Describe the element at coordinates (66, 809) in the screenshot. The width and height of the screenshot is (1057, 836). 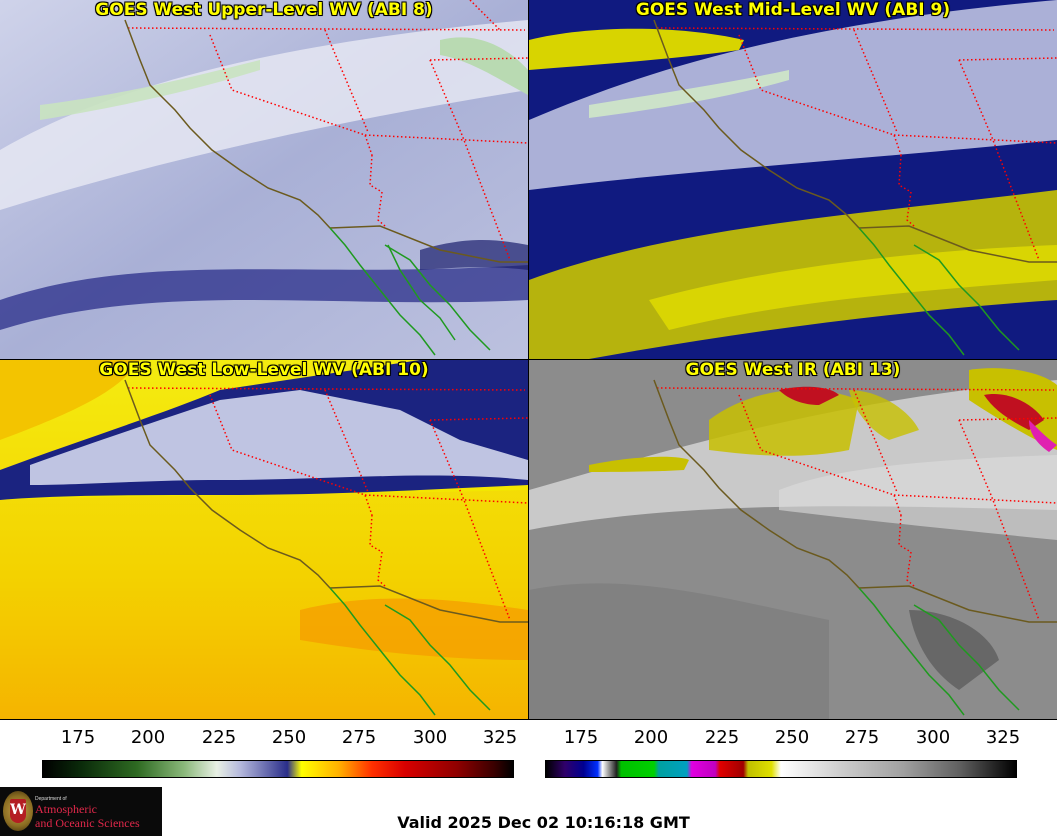
I see `logo-line-1: Atmospheric` at that location.